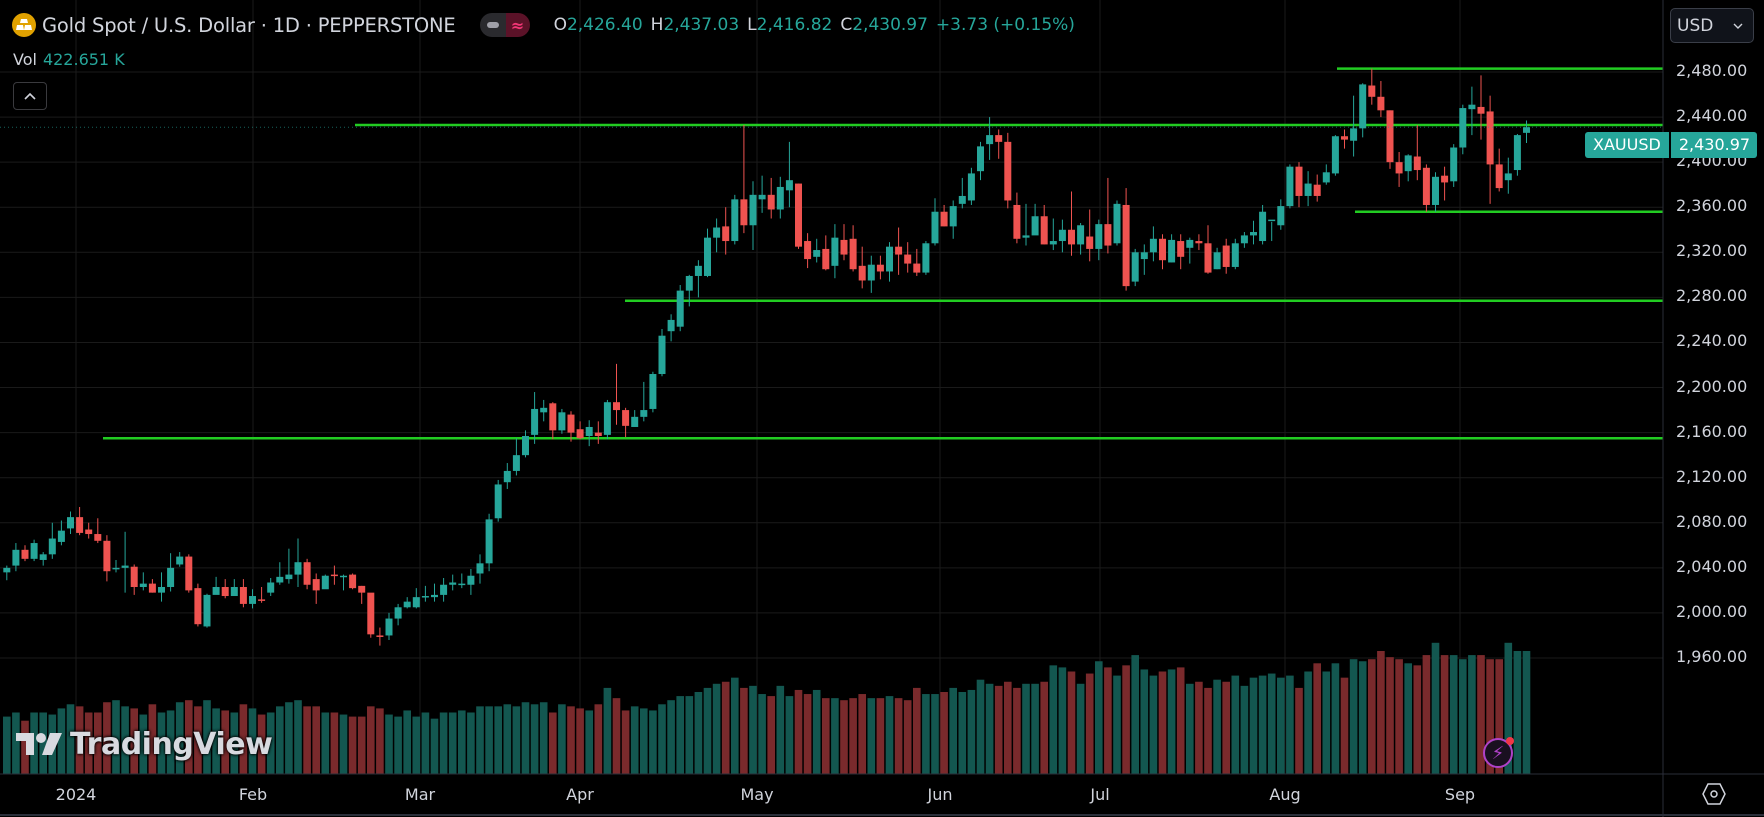 The height and width of the screenshot is (817, 1764). Describe the element at coordinates (1285, 794) in the screenshot. I see `time-tick: Aug` at that location.